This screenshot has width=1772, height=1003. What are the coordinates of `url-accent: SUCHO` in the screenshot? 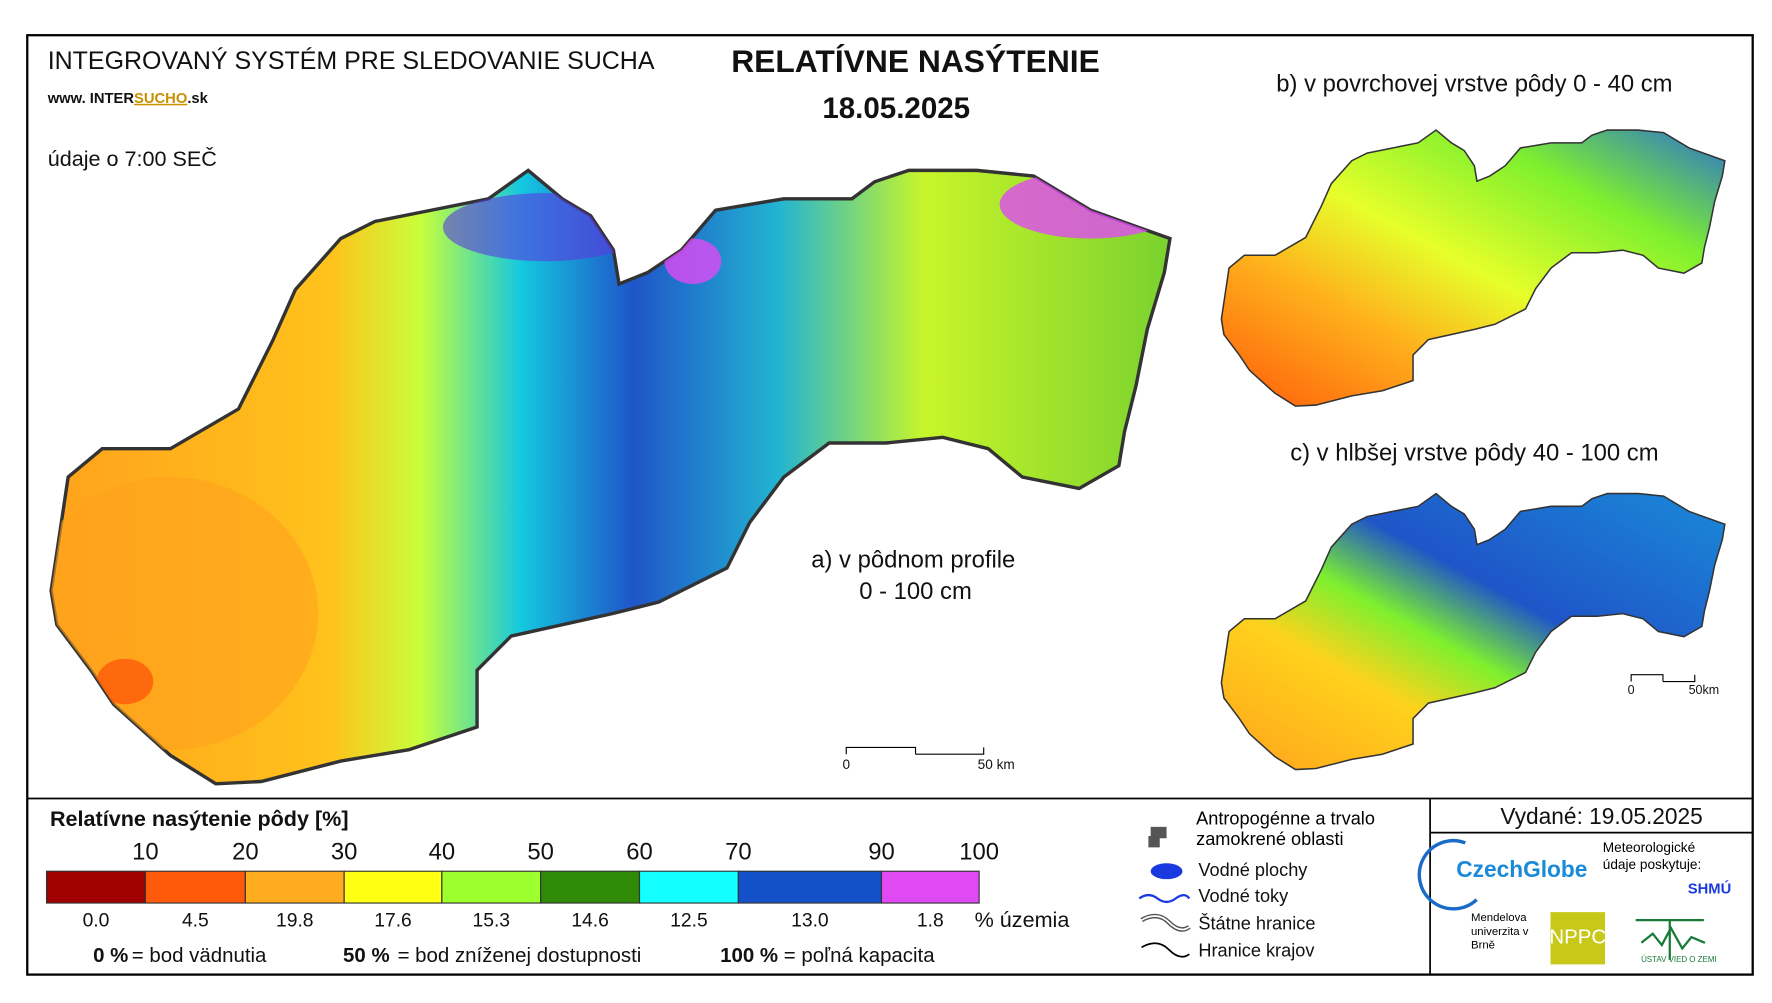 It's located at (160, 99).